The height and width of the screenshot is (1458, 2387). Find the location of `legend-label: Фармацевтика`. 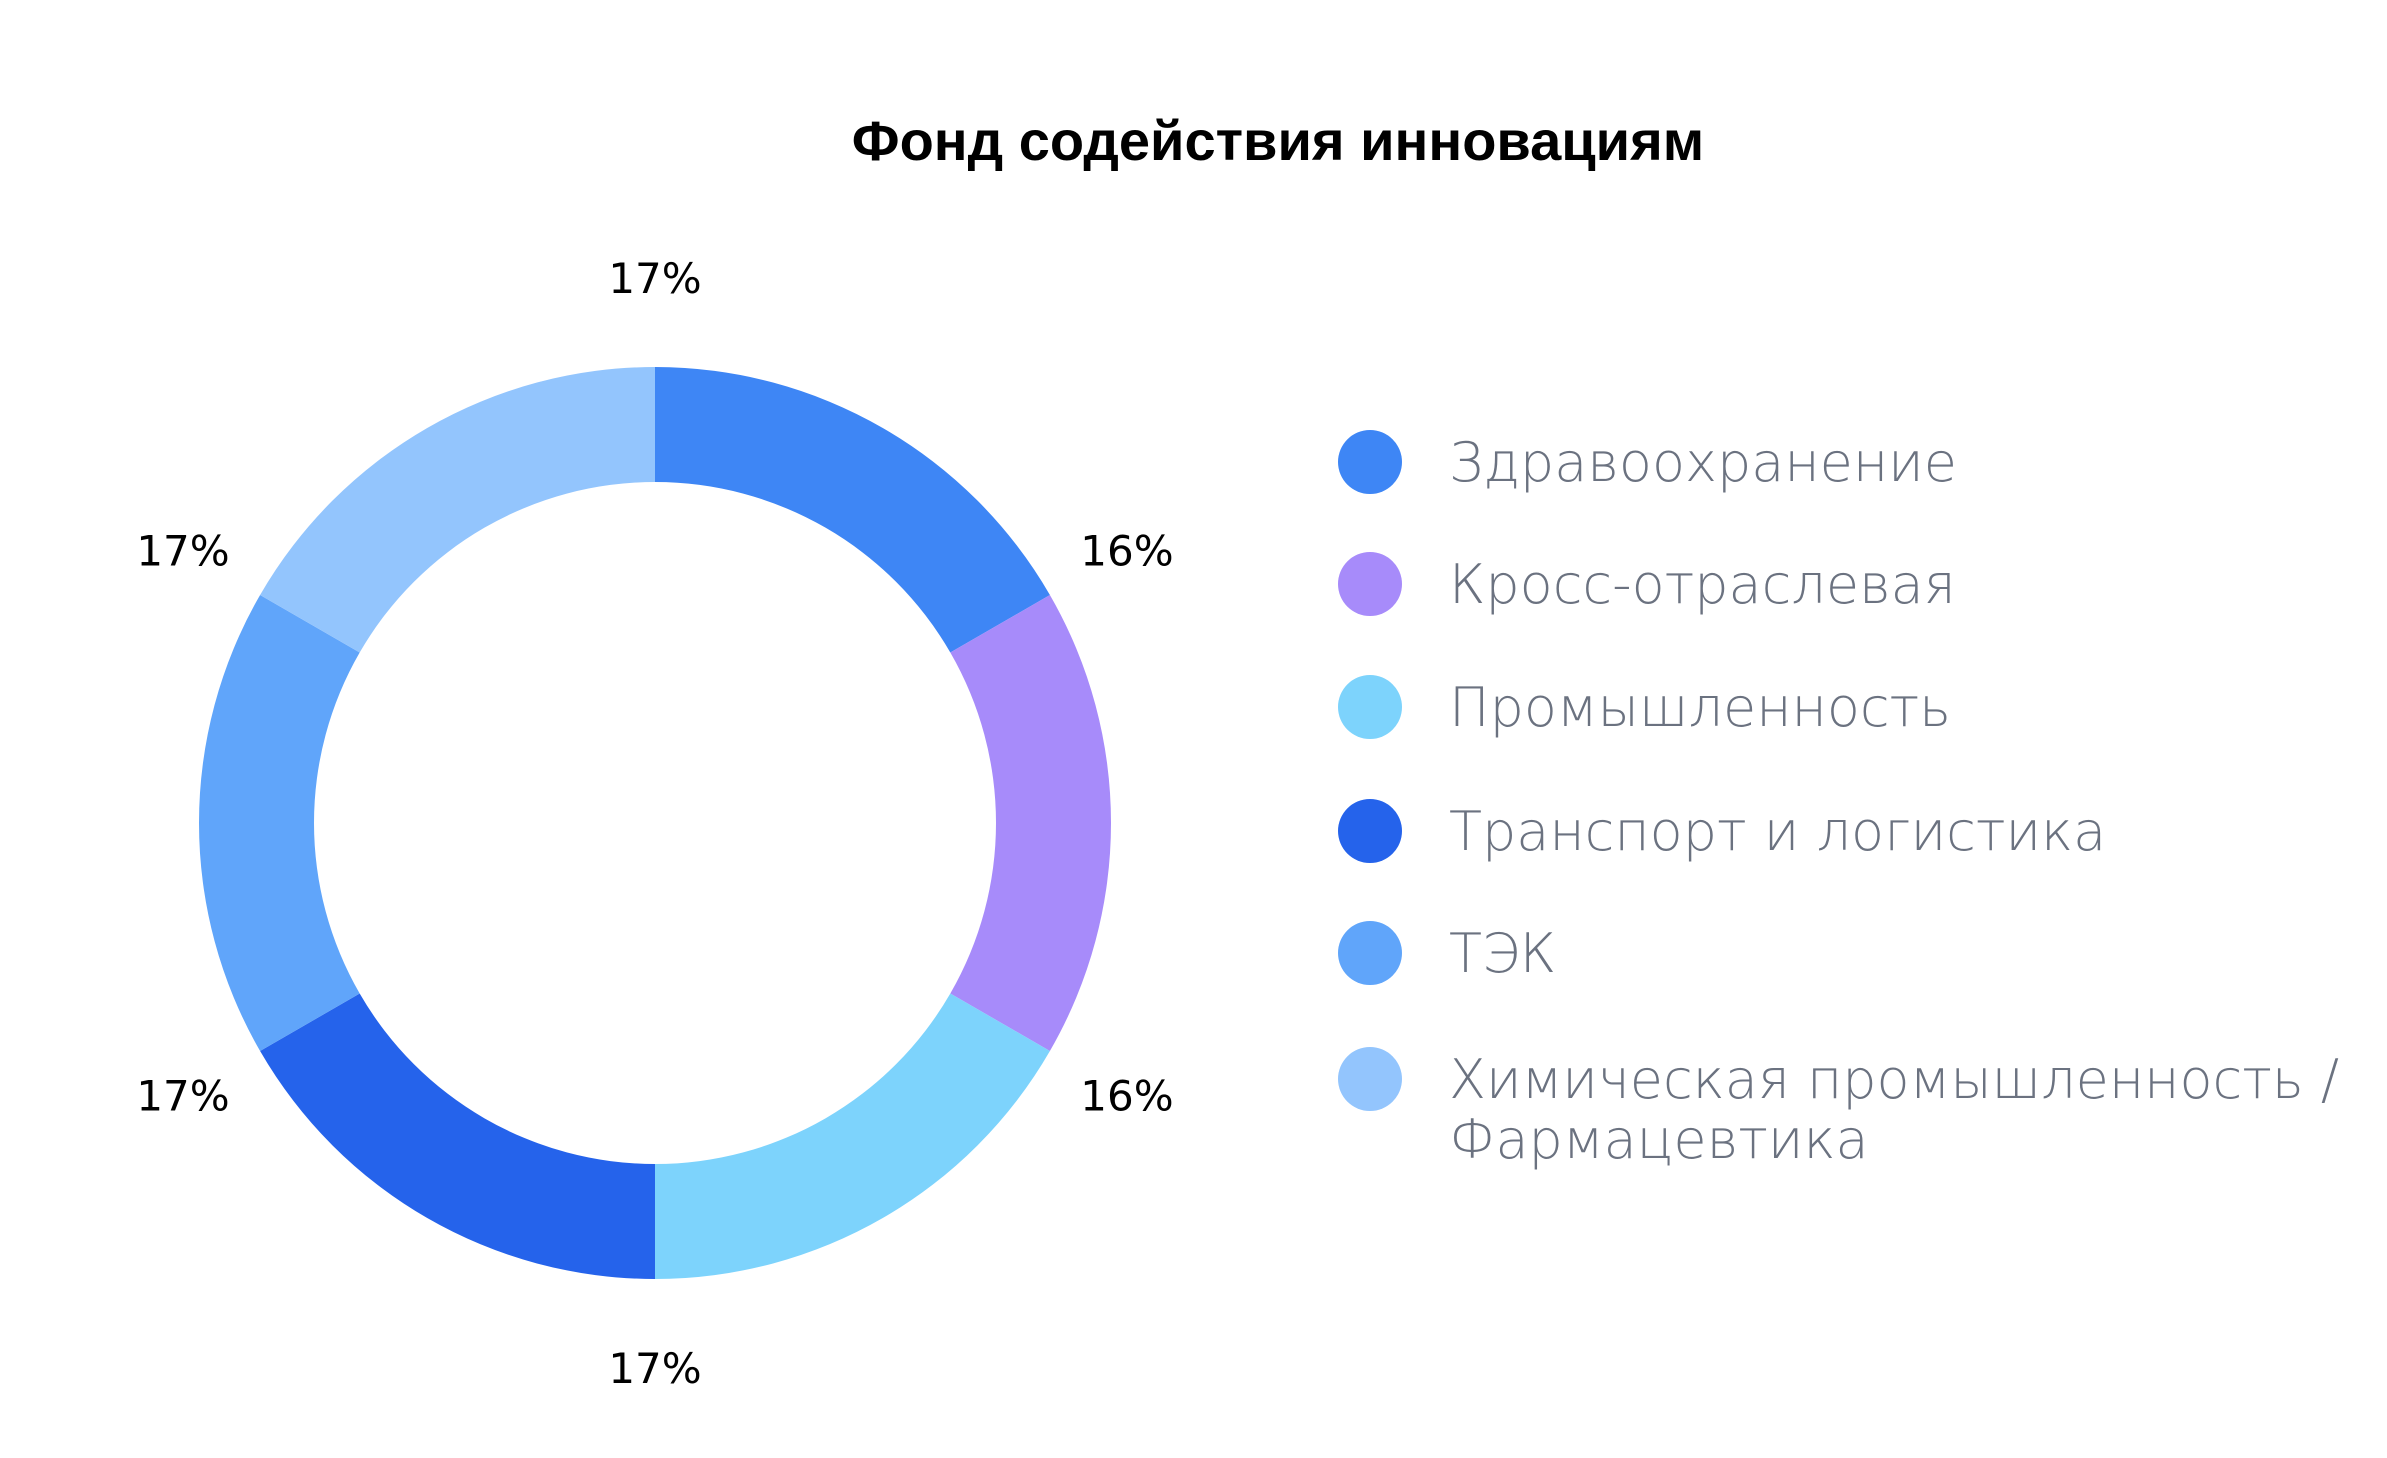

legend-label: Фармацевтика is located at coordinates (1659, 1139).